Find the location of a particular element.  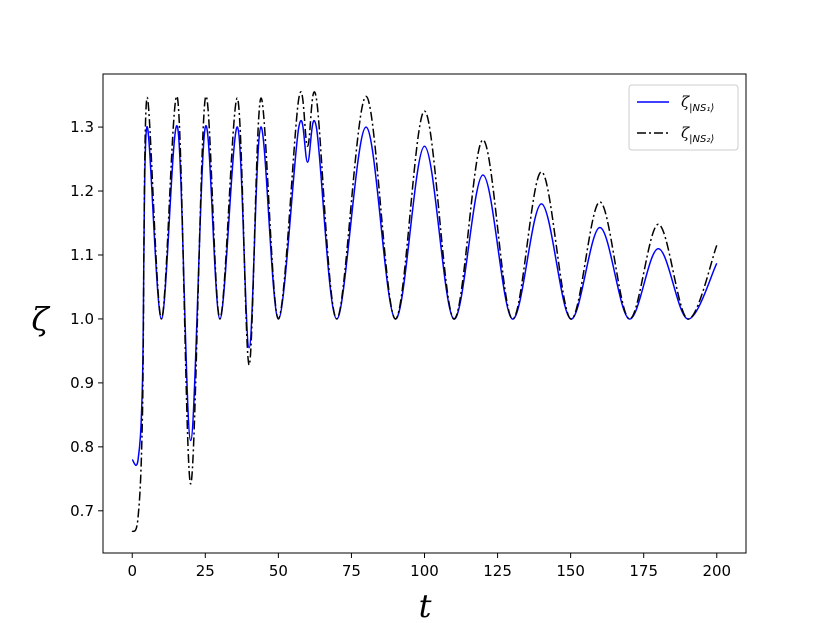

legend-label: ζ|NS₁⟩ is located at coordinates (697, 103).